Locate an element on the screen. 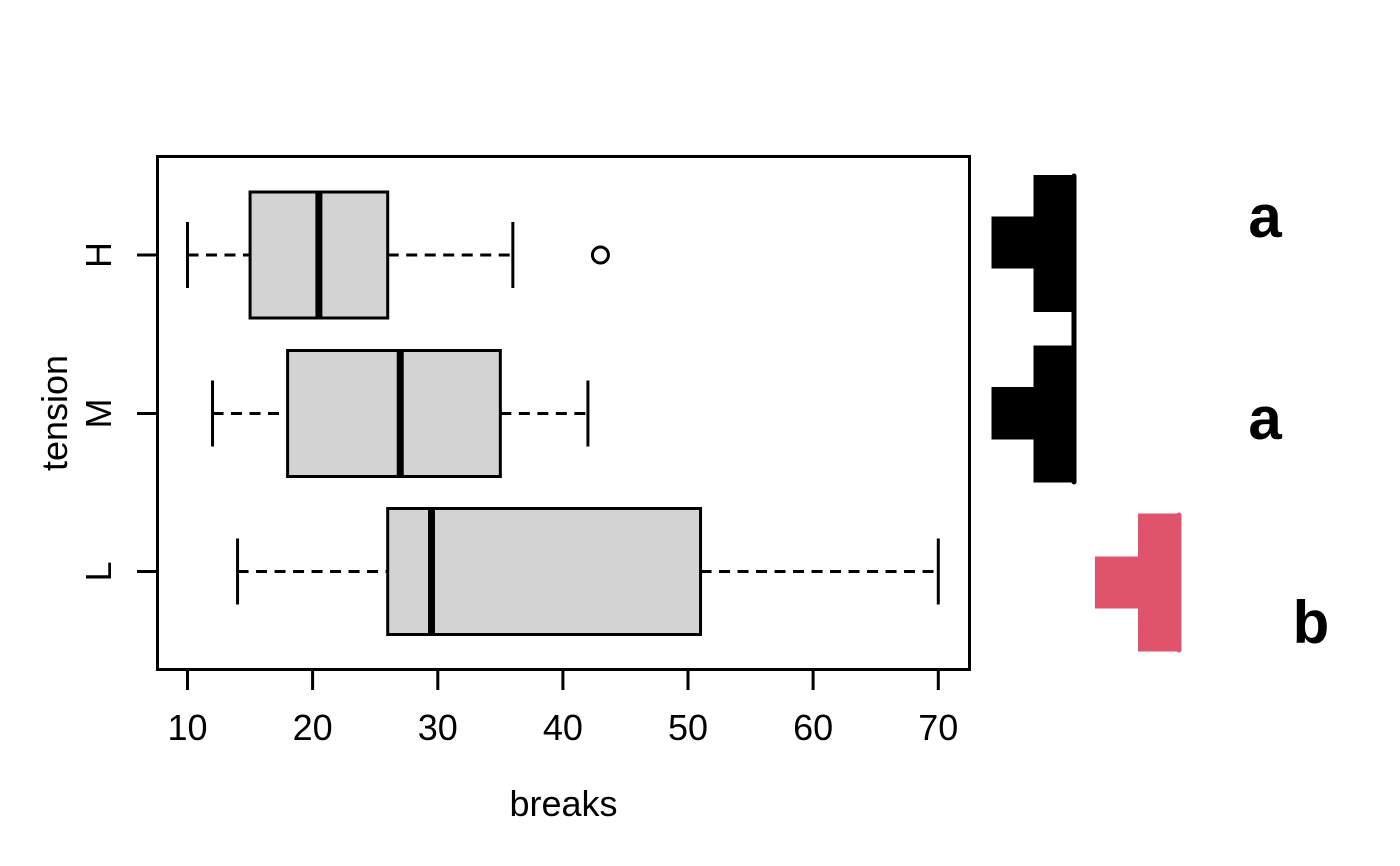 This screenshot has height=866, width=1400. x-tick-label: 40 is located at coordinates (563, 727).